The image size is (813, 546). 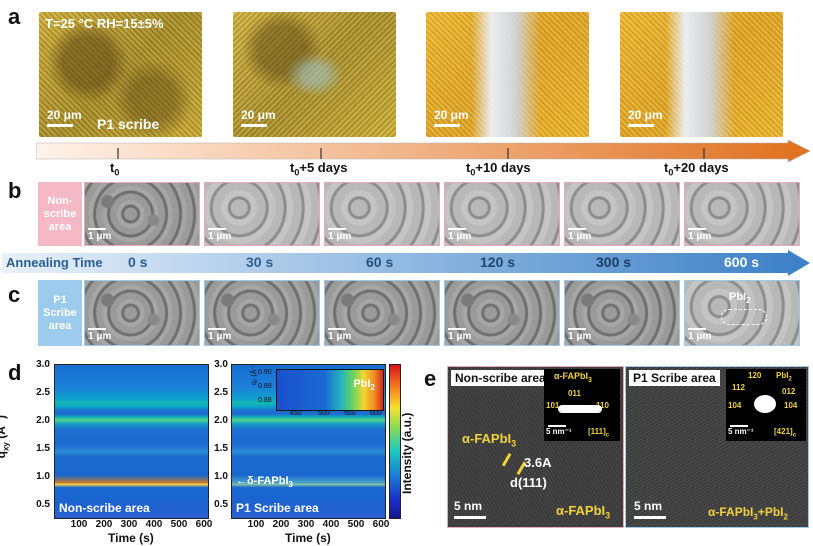 I want to click on fft-zone-axis: [111]c, so click(x=599, y=433).